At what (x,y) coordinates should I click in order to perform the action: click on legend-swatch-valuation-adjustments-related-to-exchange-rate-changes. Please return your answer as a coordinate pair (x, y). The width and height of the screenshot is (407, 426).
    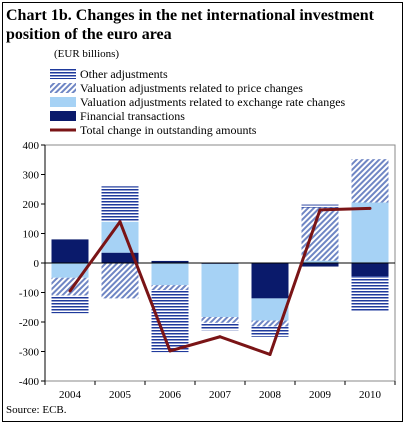
    Looking at the image, I should click on (63, 102).